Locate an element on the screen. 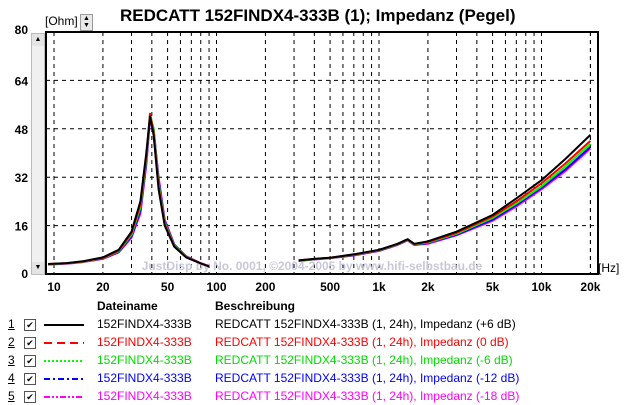 The height and width of the screenshot is (405, 624). legend-number: 1 is located at coordinates (11, 324).